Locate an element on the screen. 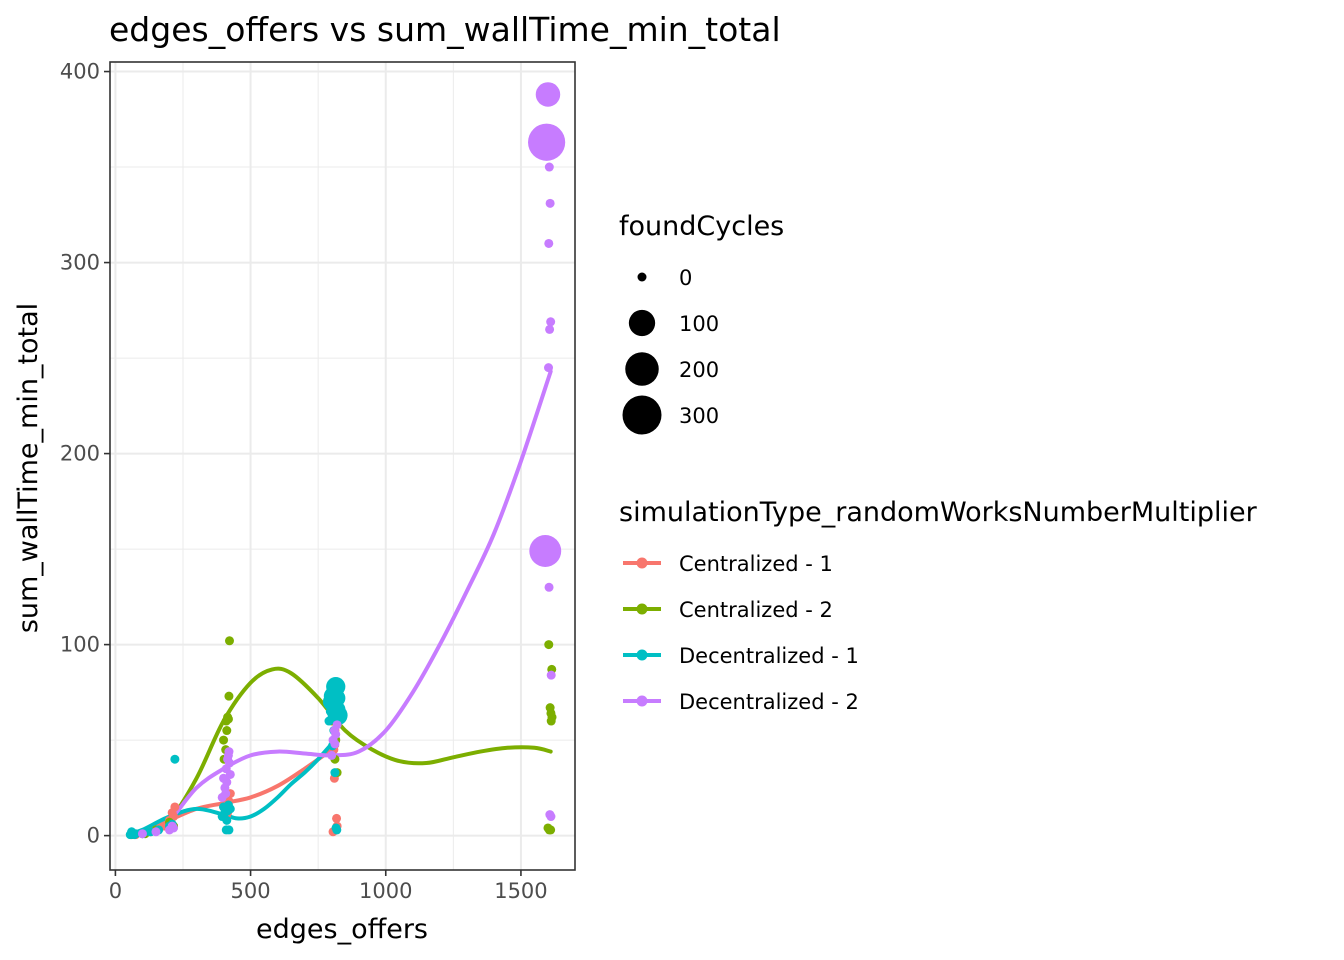 The height and width of the screenshot is (960, 1344). y-tick-label: 200 is located at coordinates (80, 454).